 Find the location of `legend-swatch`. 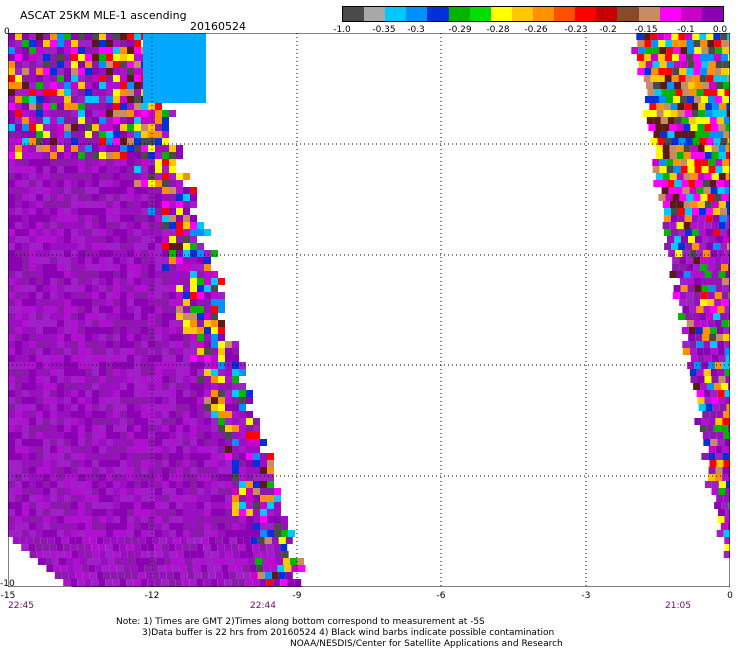

legend-swatch is located at coordinates (417, 14).